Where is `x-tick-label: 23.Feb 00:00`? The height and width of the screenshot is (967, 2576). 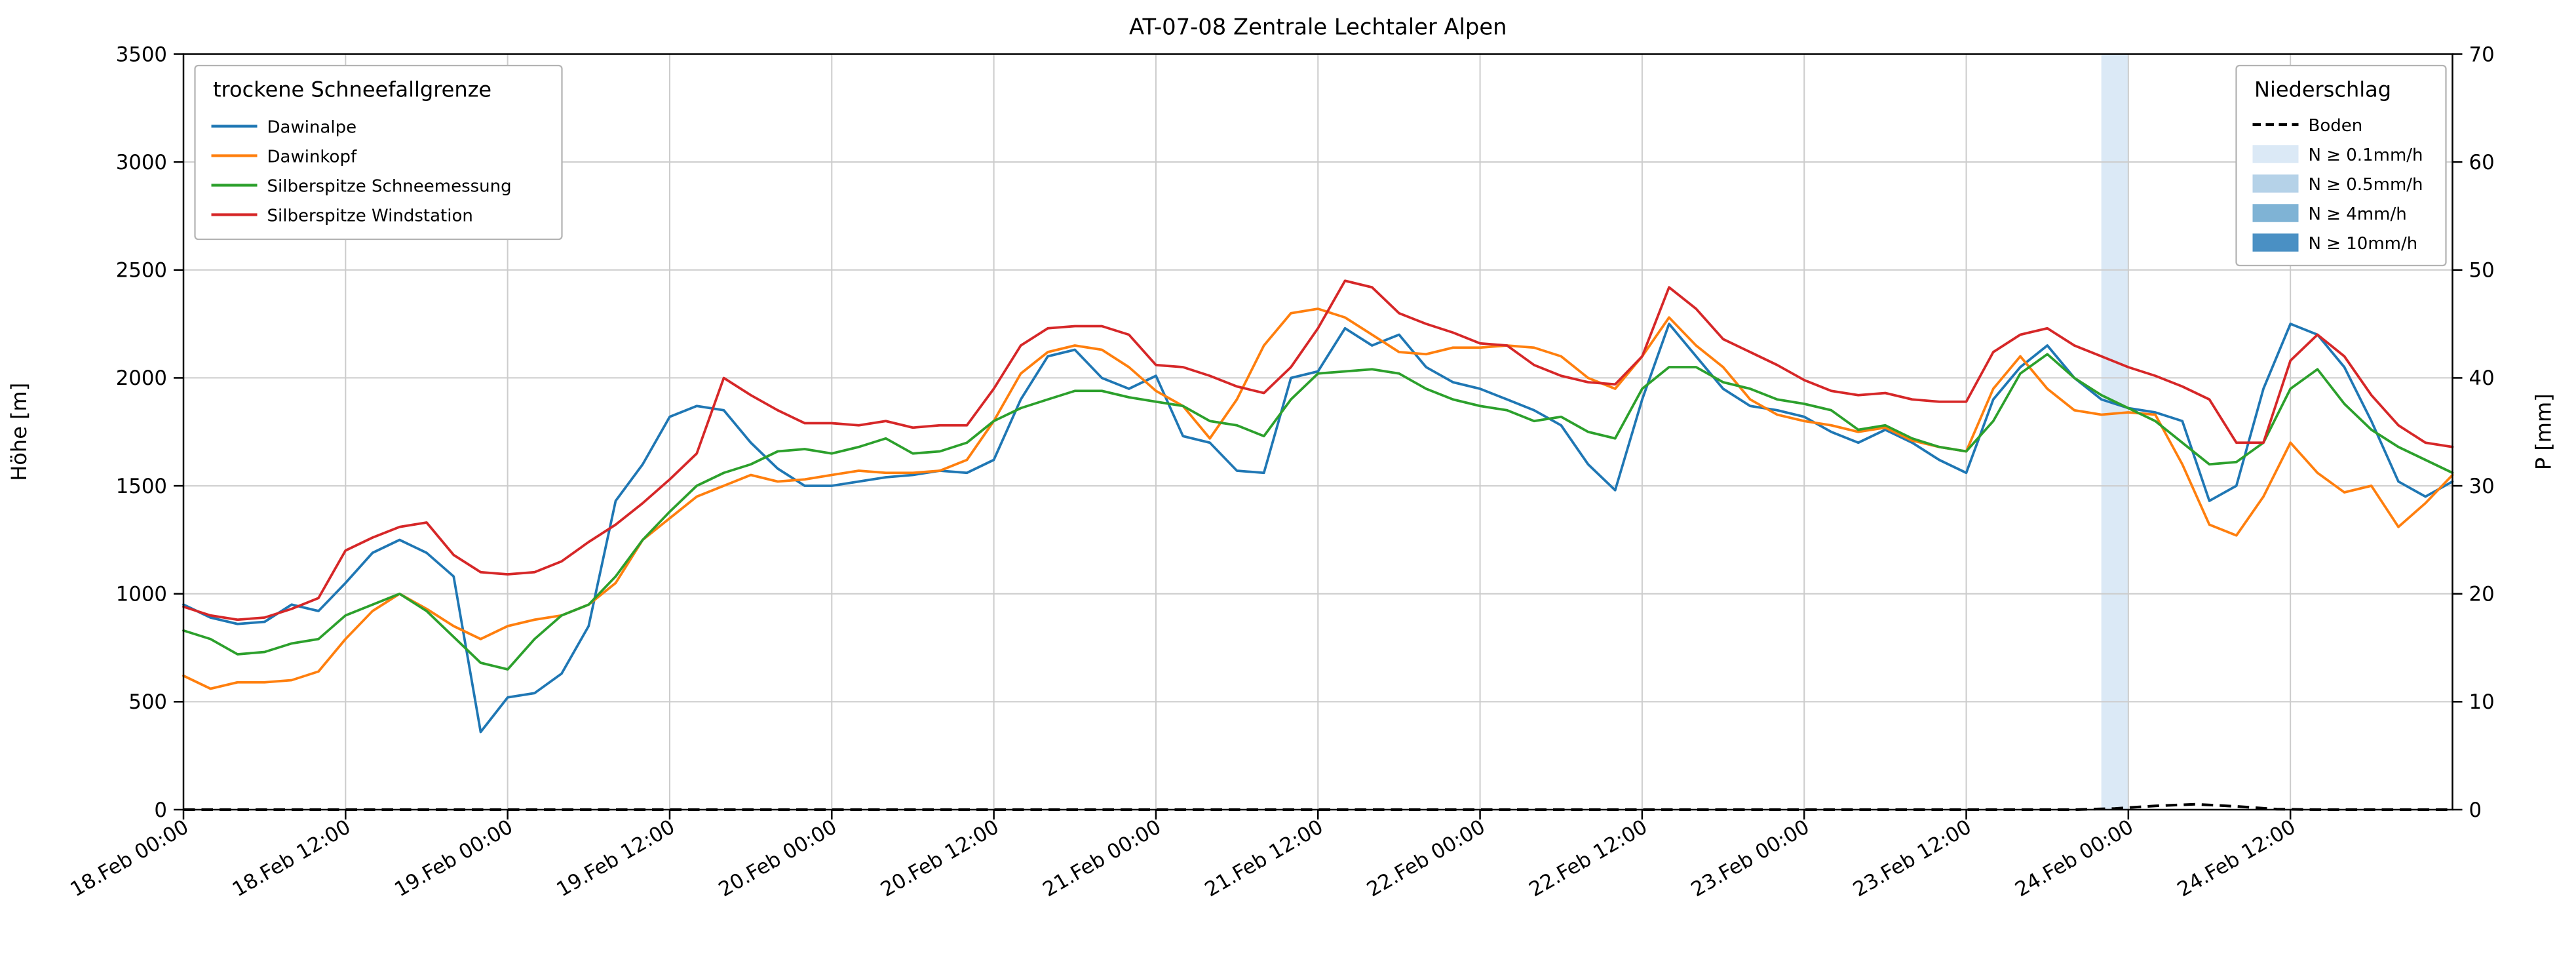
x-tick-label: 23.Feb 00:00 is located at coordinates (1750, 858).